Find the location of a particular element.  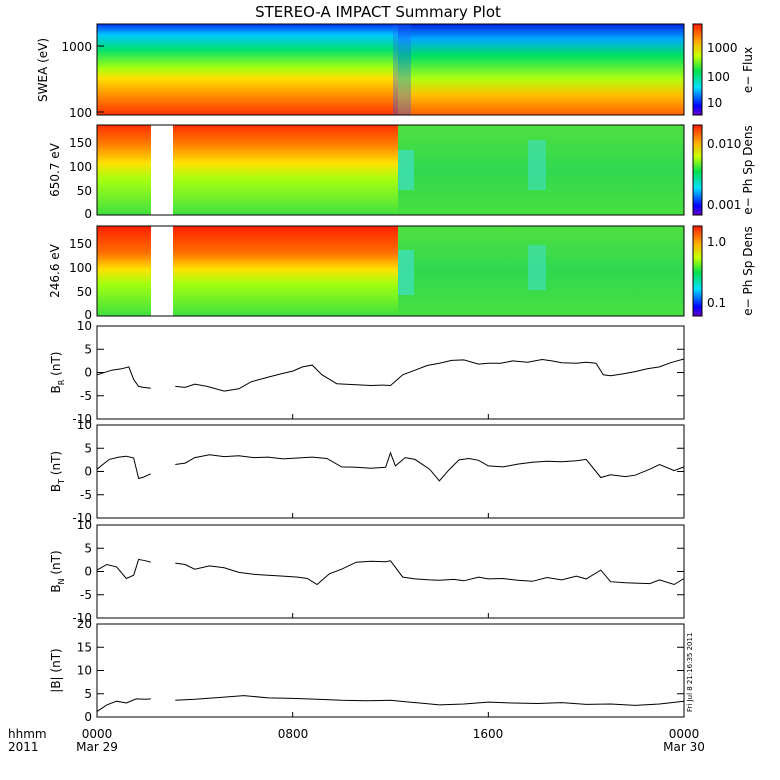

bn-frame is located at coordinates (390, 571).